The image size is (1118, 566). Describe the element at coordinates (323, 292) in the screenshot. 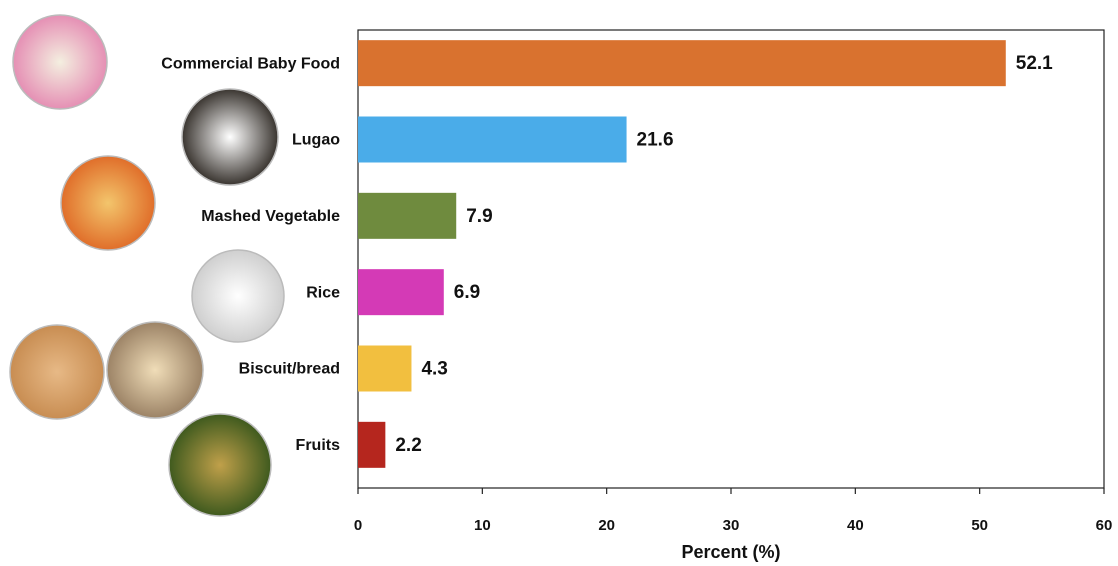

I see `y-tick-label: Rice` at that location.